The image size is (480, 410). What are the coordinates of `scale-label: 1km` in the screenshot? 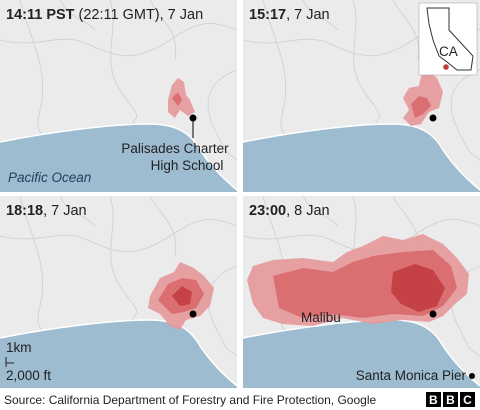 It's located at (19, 347).